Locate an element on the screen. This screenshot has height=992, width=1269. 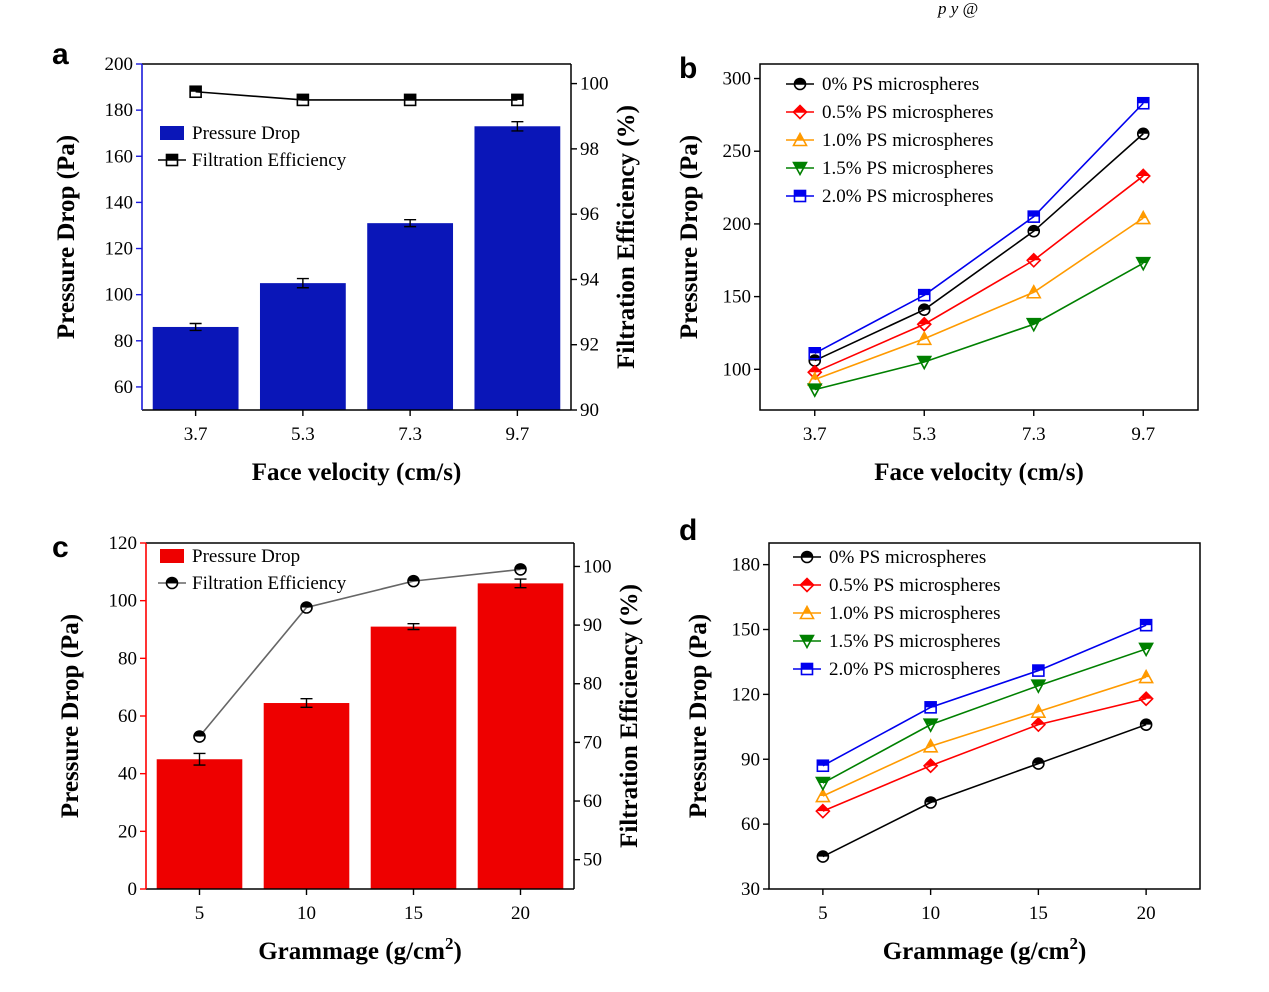
series-3-point-3.7-fill is located at coordinates (815, 387).